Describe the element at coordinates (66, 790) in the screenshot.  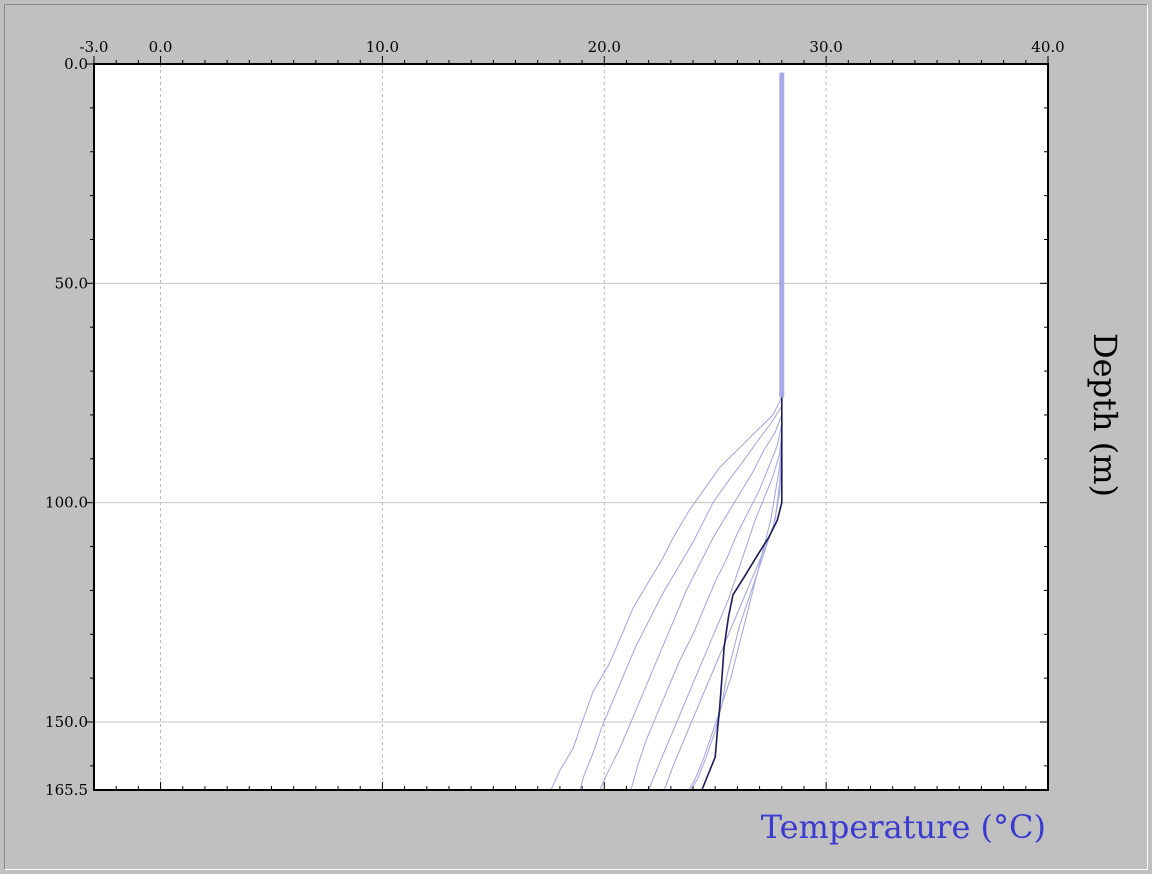
I see `y-tick-label: 165.5` at that location.